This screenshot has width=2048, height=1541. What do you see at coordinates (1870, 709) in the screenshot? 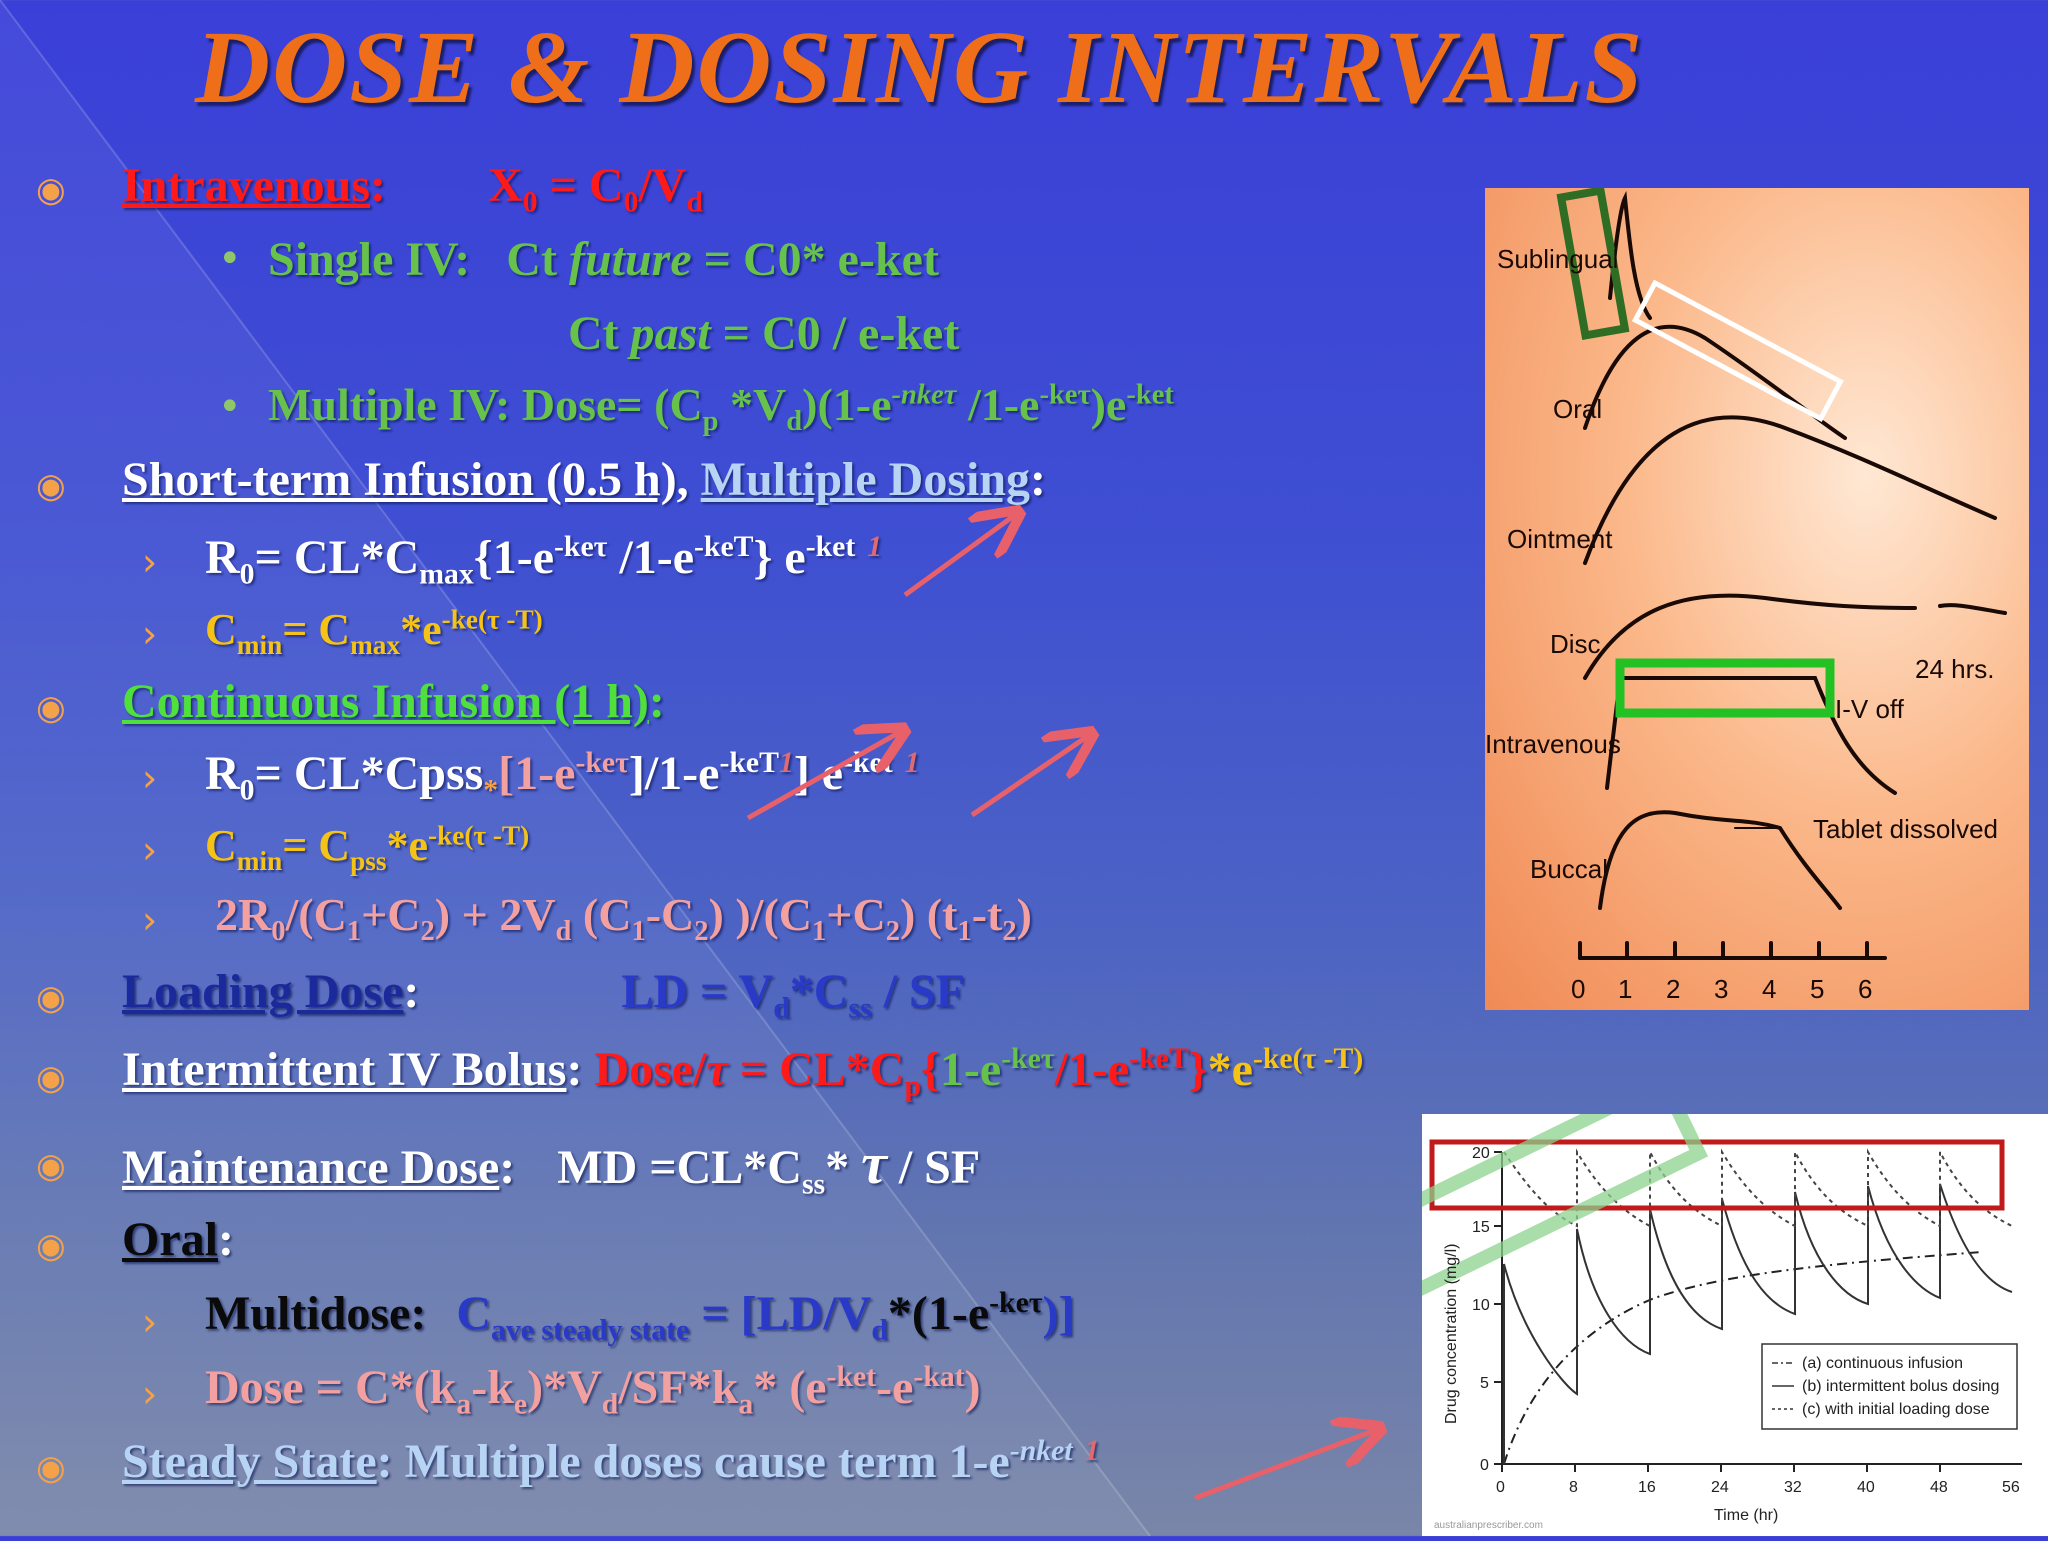
I see `note-iv-off: I-V off` at bounding box center [1870, 709].